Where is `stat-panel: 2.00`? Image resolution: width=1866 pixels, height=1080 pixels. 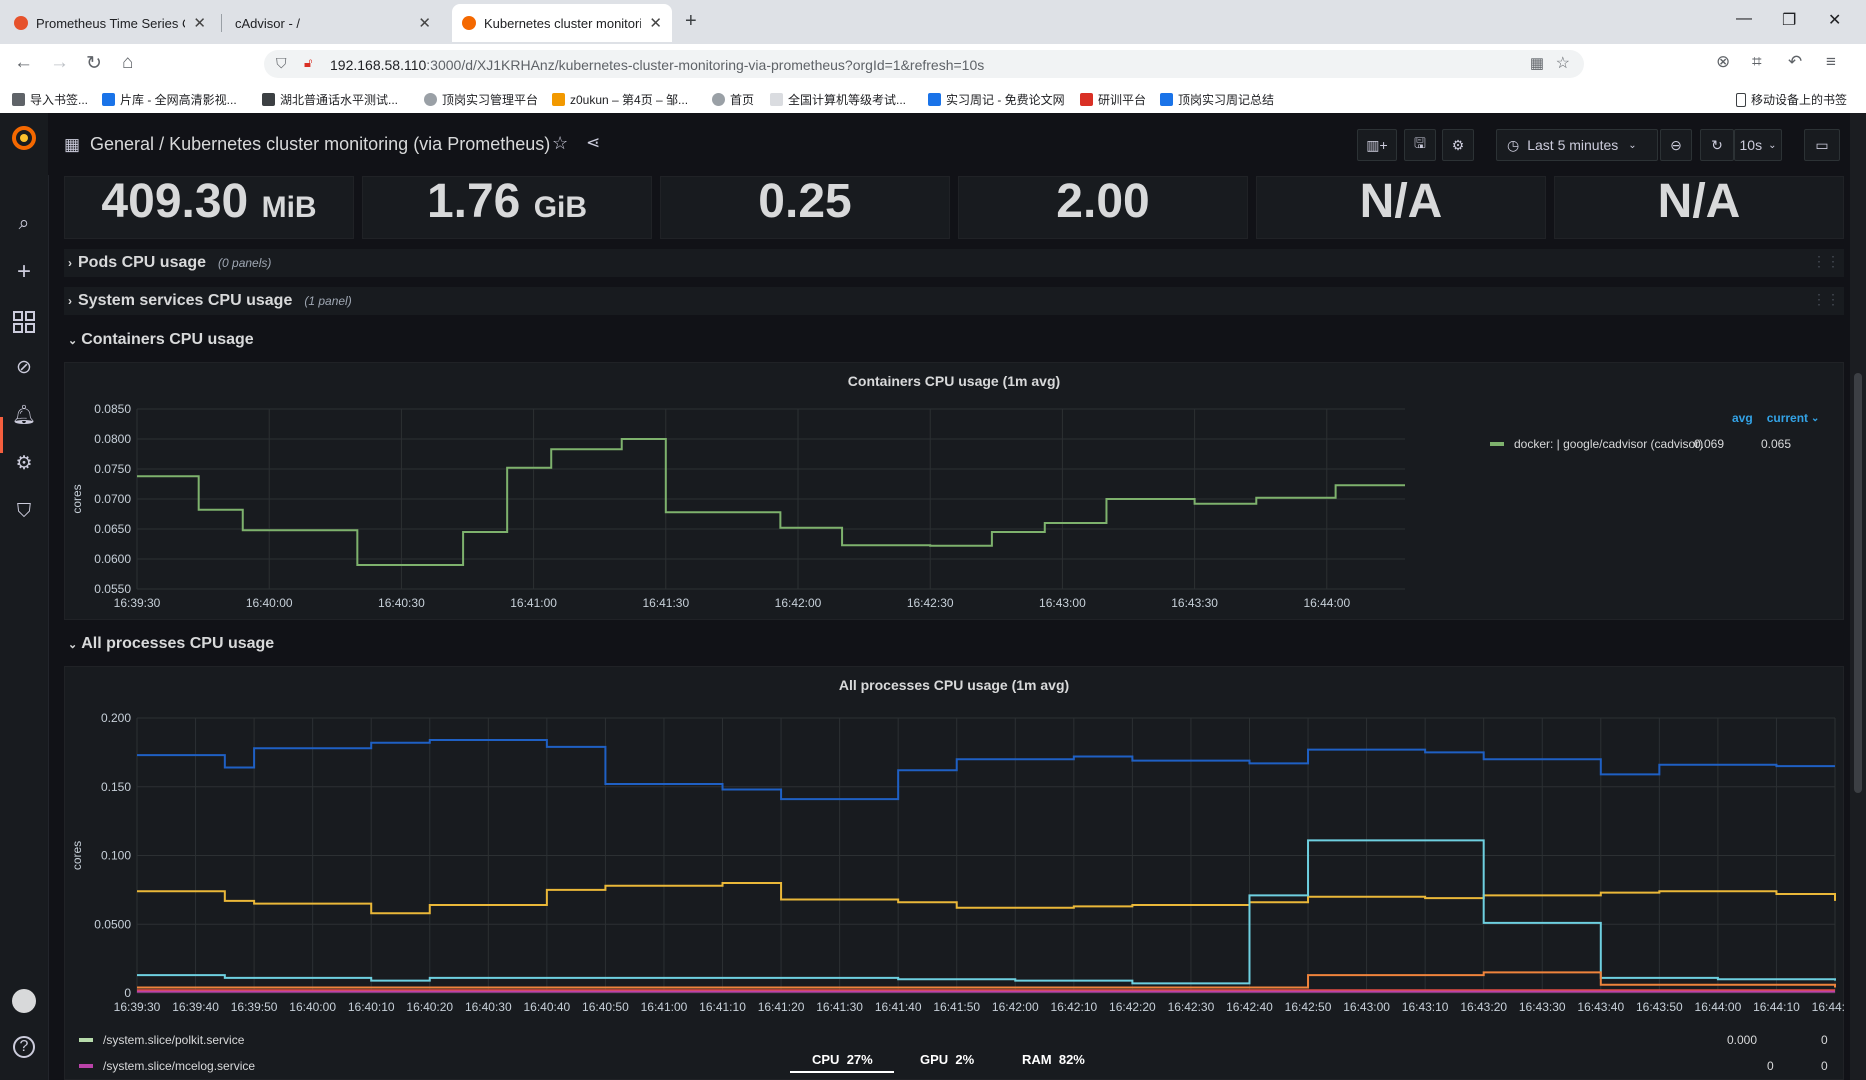 stat-panel: 2.00 is located at coordinates (1103, 207).